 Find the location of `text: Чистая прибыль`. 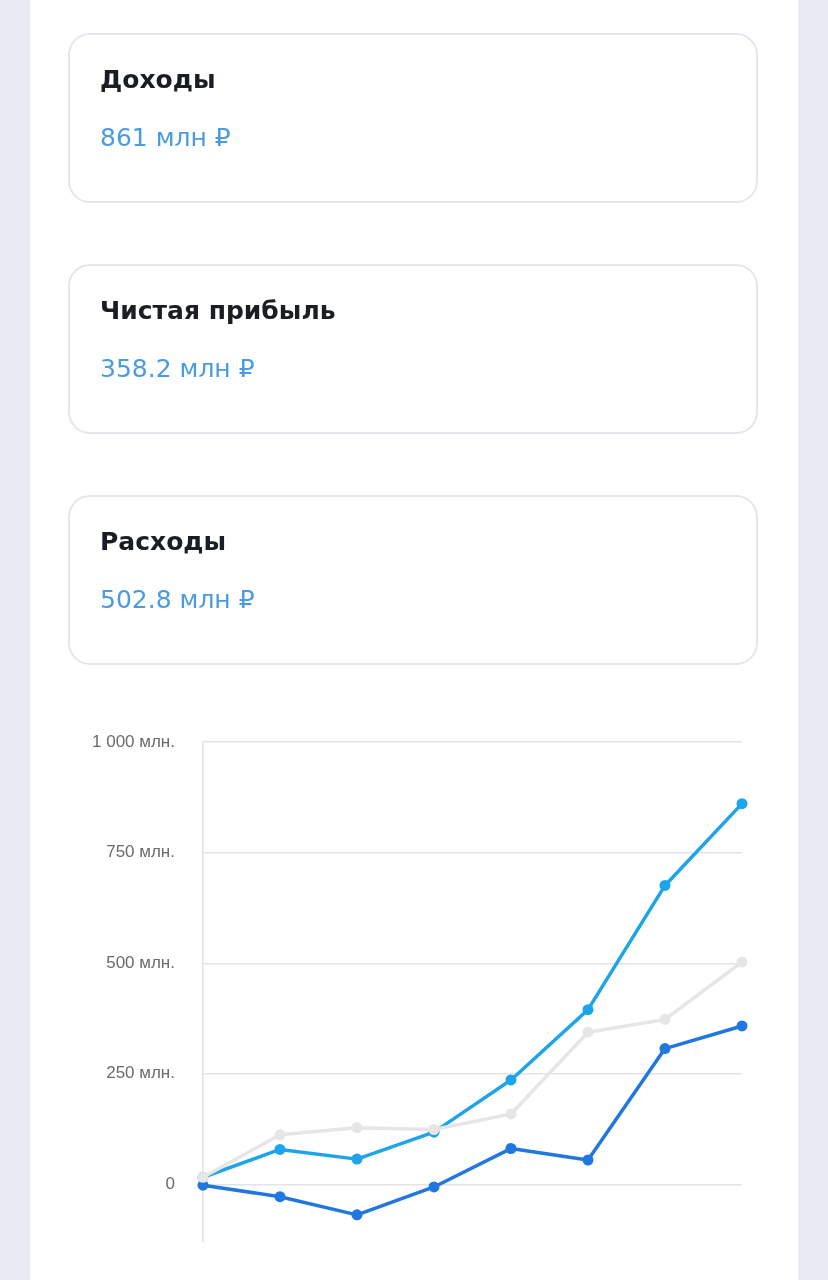

text: Чистая прибыль is located at coordinates (218, 310).